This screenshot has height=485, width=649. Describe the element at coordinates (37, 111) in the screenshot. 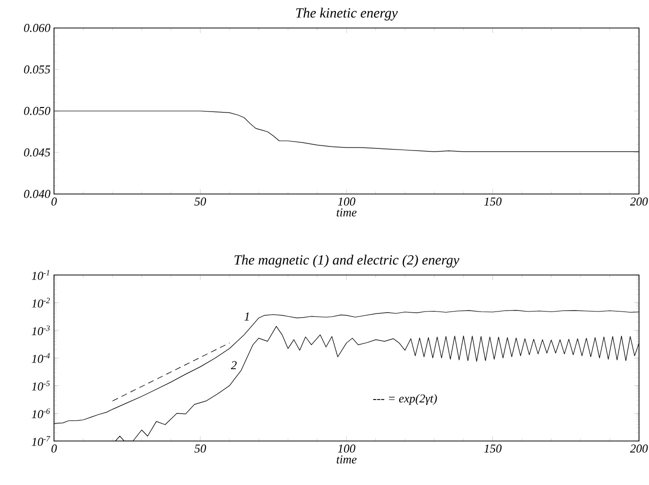

I see `y-tick-label: 0.050` at that location.